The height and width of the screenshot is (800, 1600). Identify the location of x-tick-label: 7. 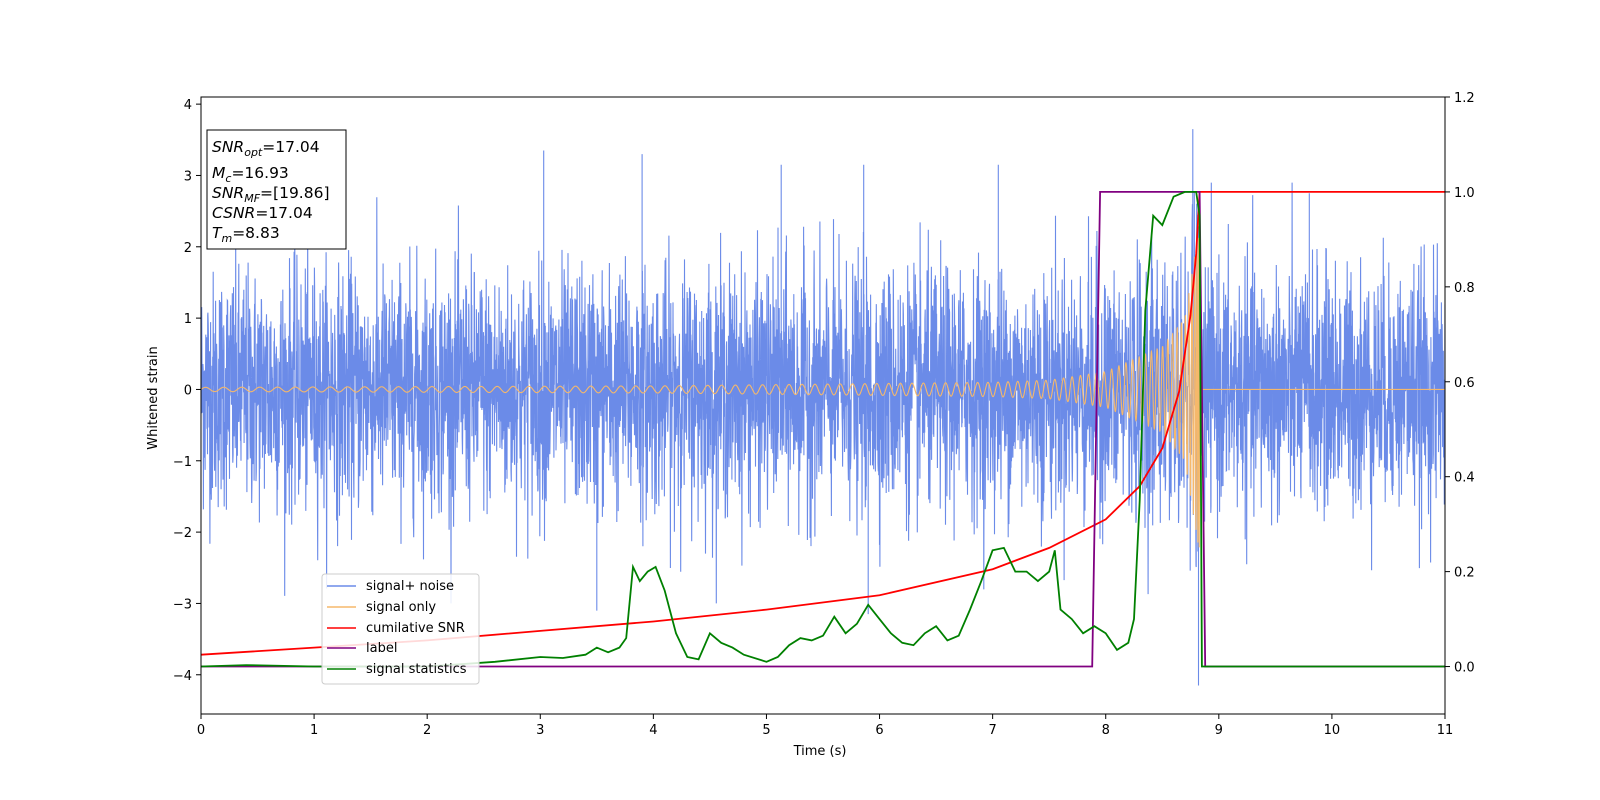
(992, 730).